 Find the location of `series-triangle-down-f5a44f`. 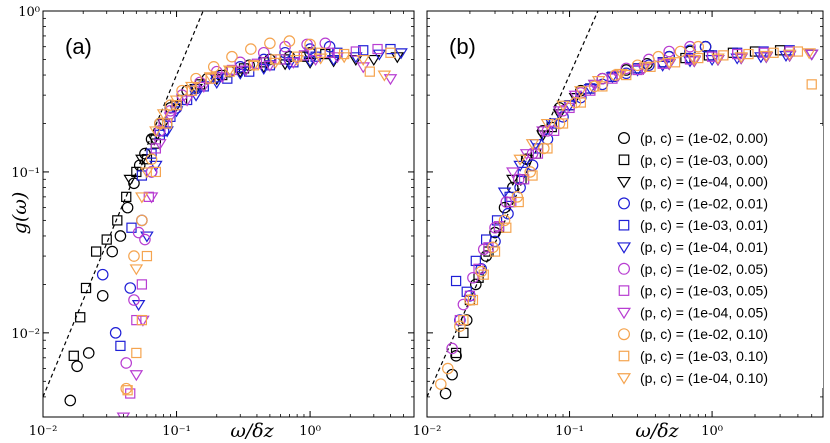

series-triangle-down-f5a44f is located at coordinates (664, 107).